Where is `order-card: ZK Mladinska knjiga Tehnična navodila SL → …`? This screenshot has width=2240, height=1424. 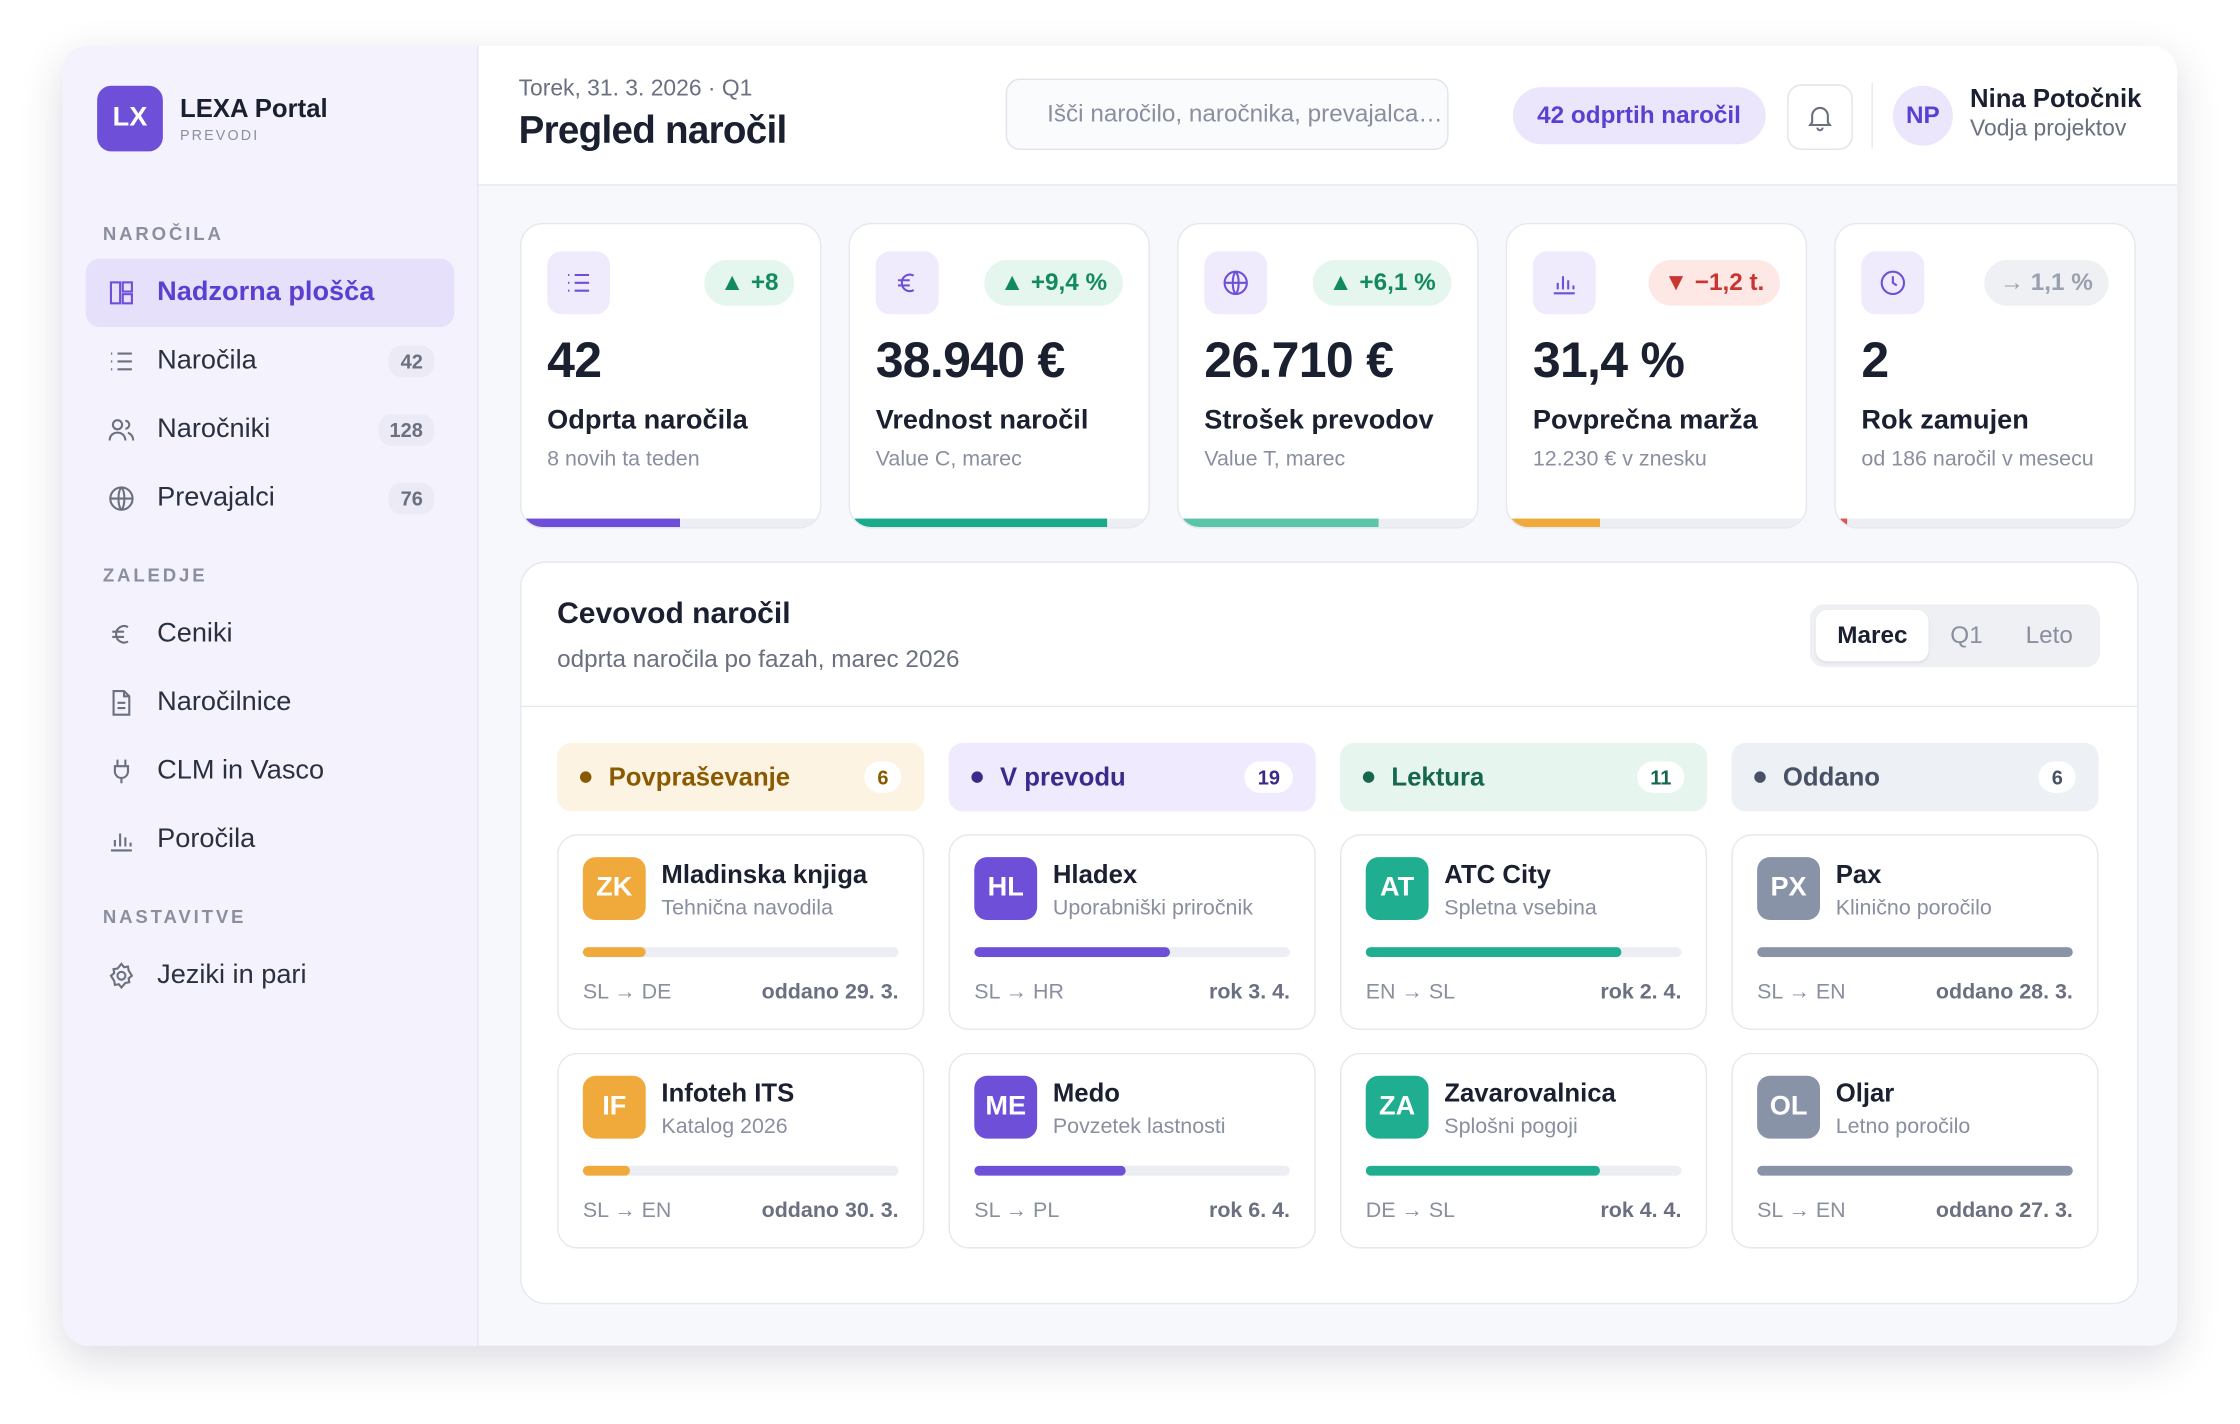
order-card: ZK Mladinska knjiga Tehnična navodila SL → … is located at coordinates (741, 932).